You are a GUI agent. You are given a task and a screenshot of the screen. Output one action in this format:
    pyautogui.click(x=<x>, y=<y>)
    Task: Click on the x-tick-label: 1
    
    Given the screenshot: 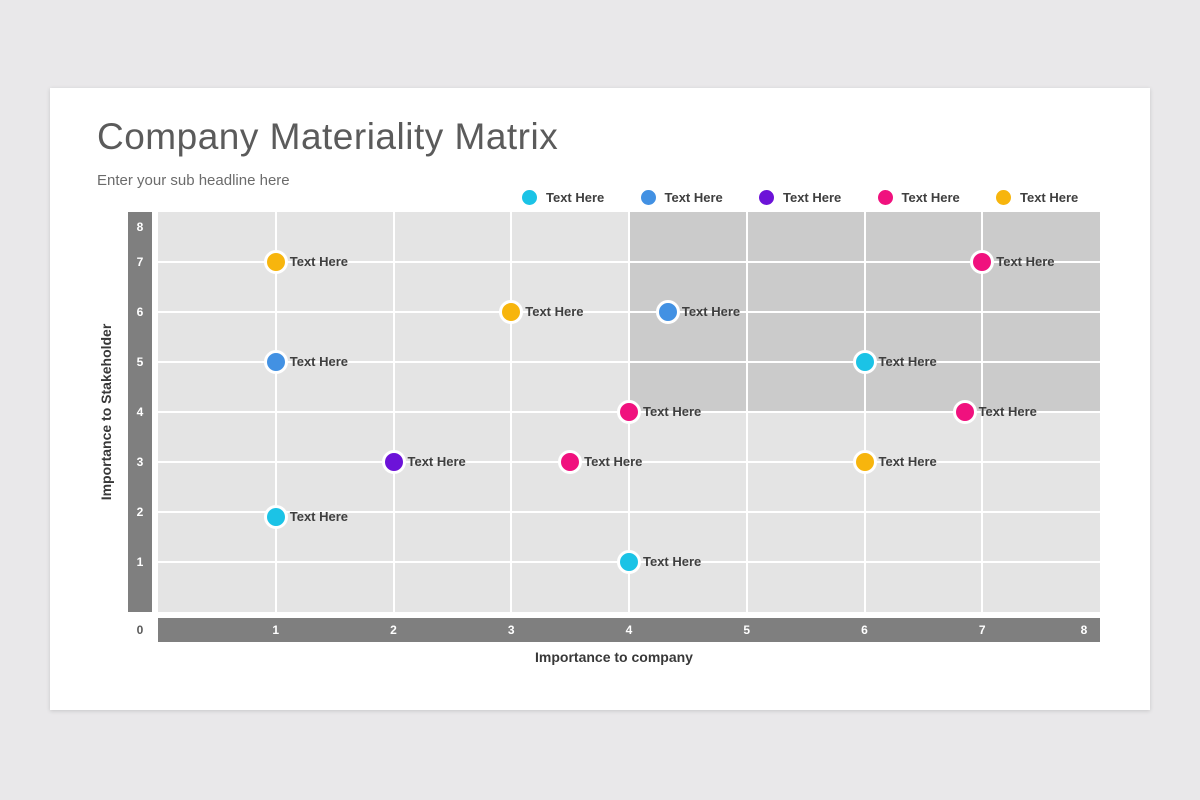 What is the action you would take?
    pyautogui.click(x=276, y=630)
    